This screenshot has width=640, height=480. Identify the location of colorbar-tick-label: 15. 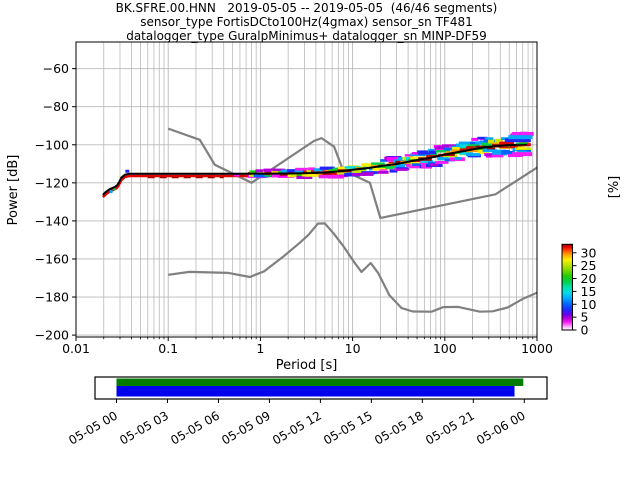
(589, 291).